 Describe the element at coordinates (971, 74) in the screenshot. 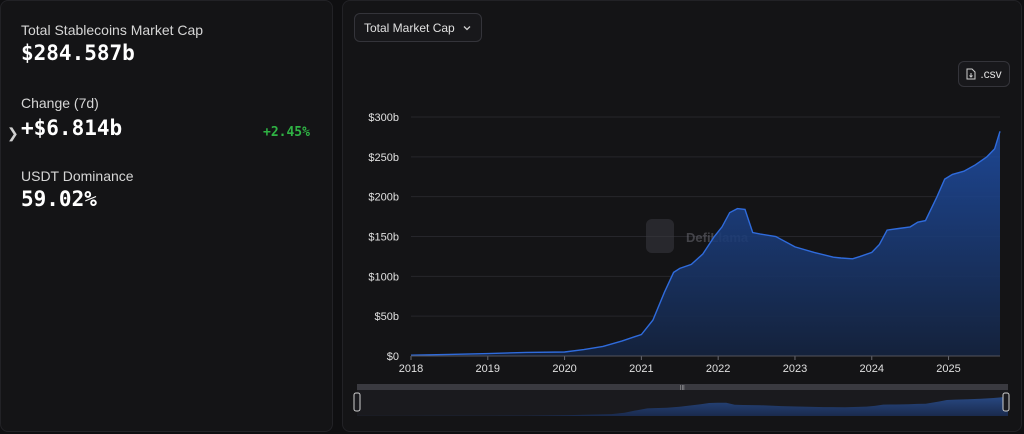

I see `file-download-icon` at that location.